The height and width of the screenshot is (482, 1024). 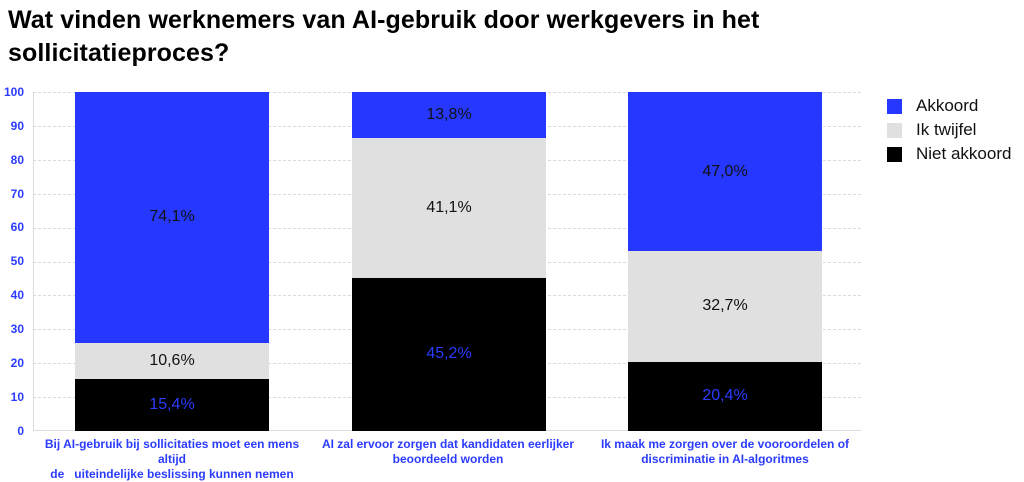 I want to click on segment-akkoord: 13,8%, so click(x=449, y=115).